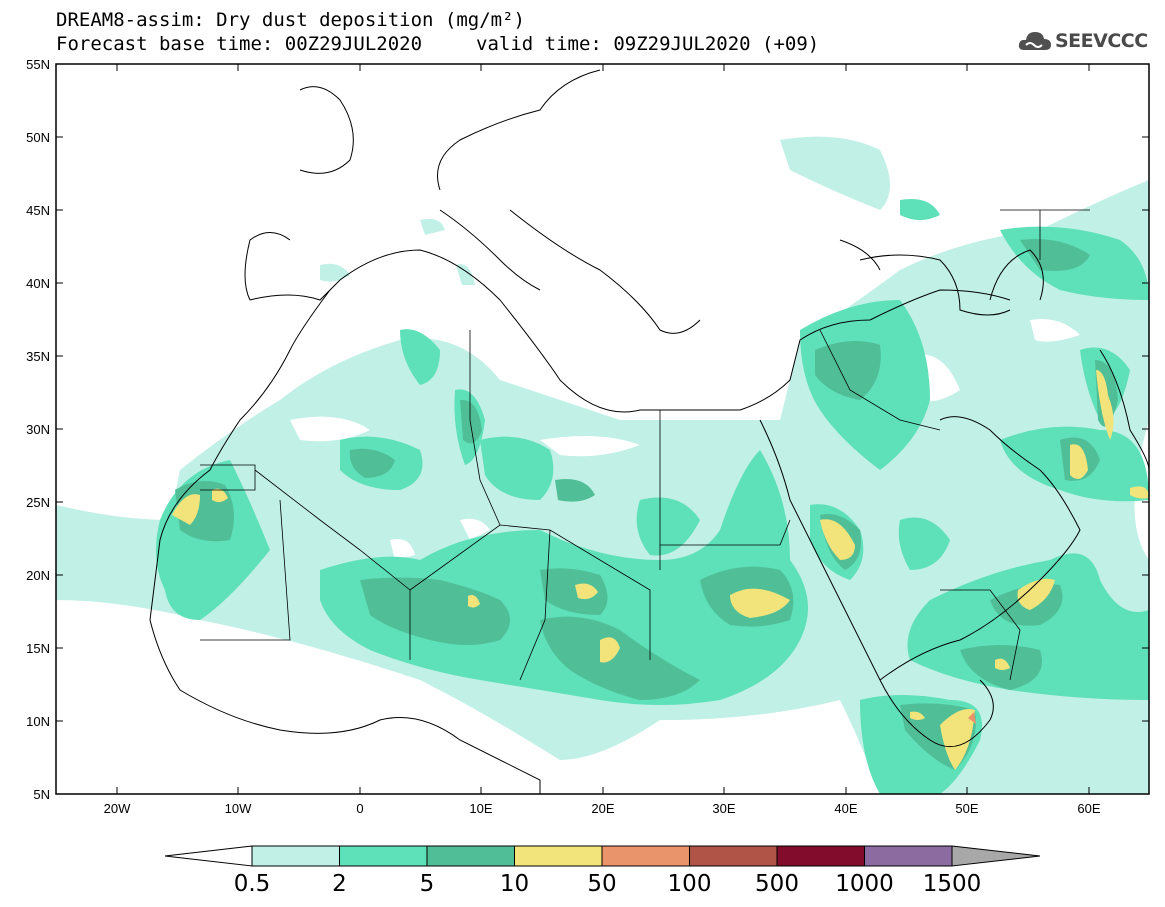 This screenshot has height=907, width=1165. I want to click on lon-tick-label: 10E, so click(480, 808).